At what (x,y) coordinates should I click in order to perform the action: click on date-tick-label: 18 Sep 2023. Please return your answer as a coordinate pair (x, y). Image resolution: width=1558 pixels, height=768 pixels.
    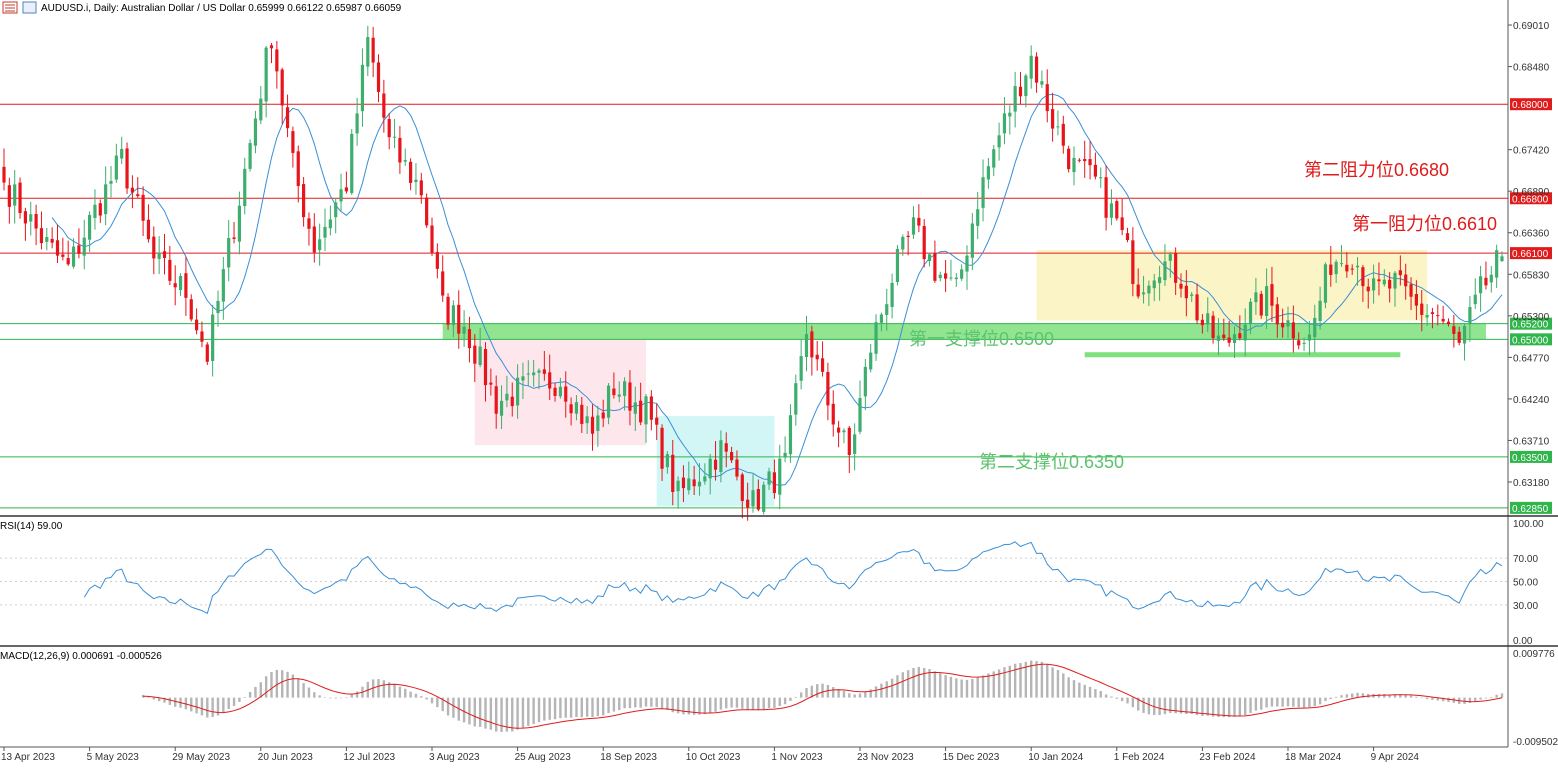
    Looking at the image, I should click on (628, 757).